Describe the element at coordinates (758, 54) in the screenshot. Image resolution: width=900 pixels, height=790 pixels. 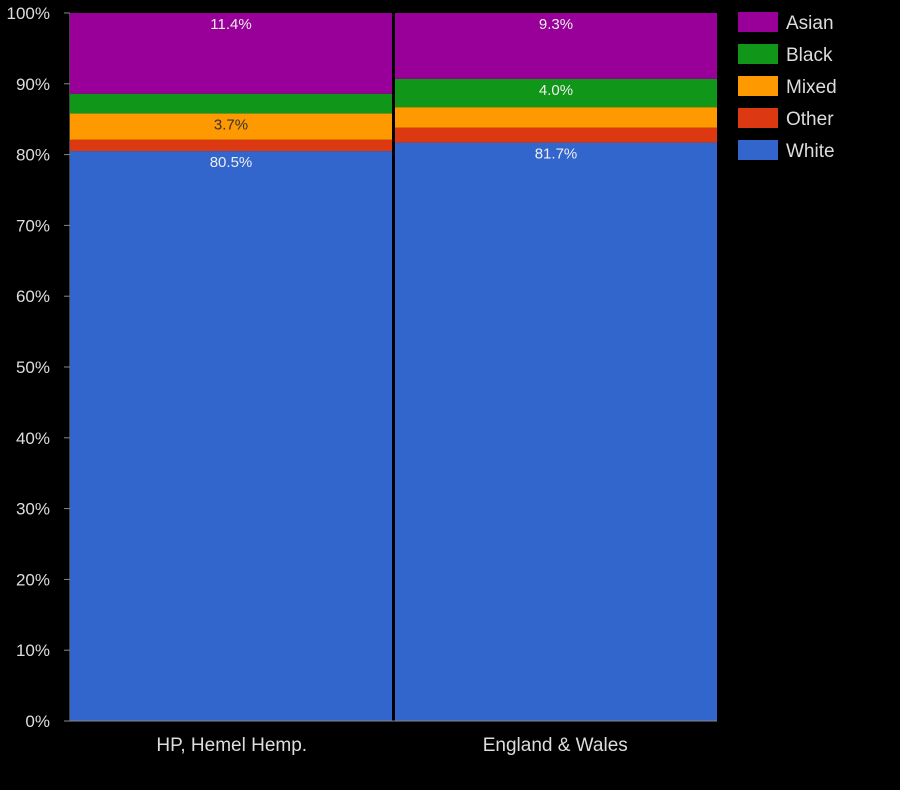
I see `legend-swatch-black` at that location.